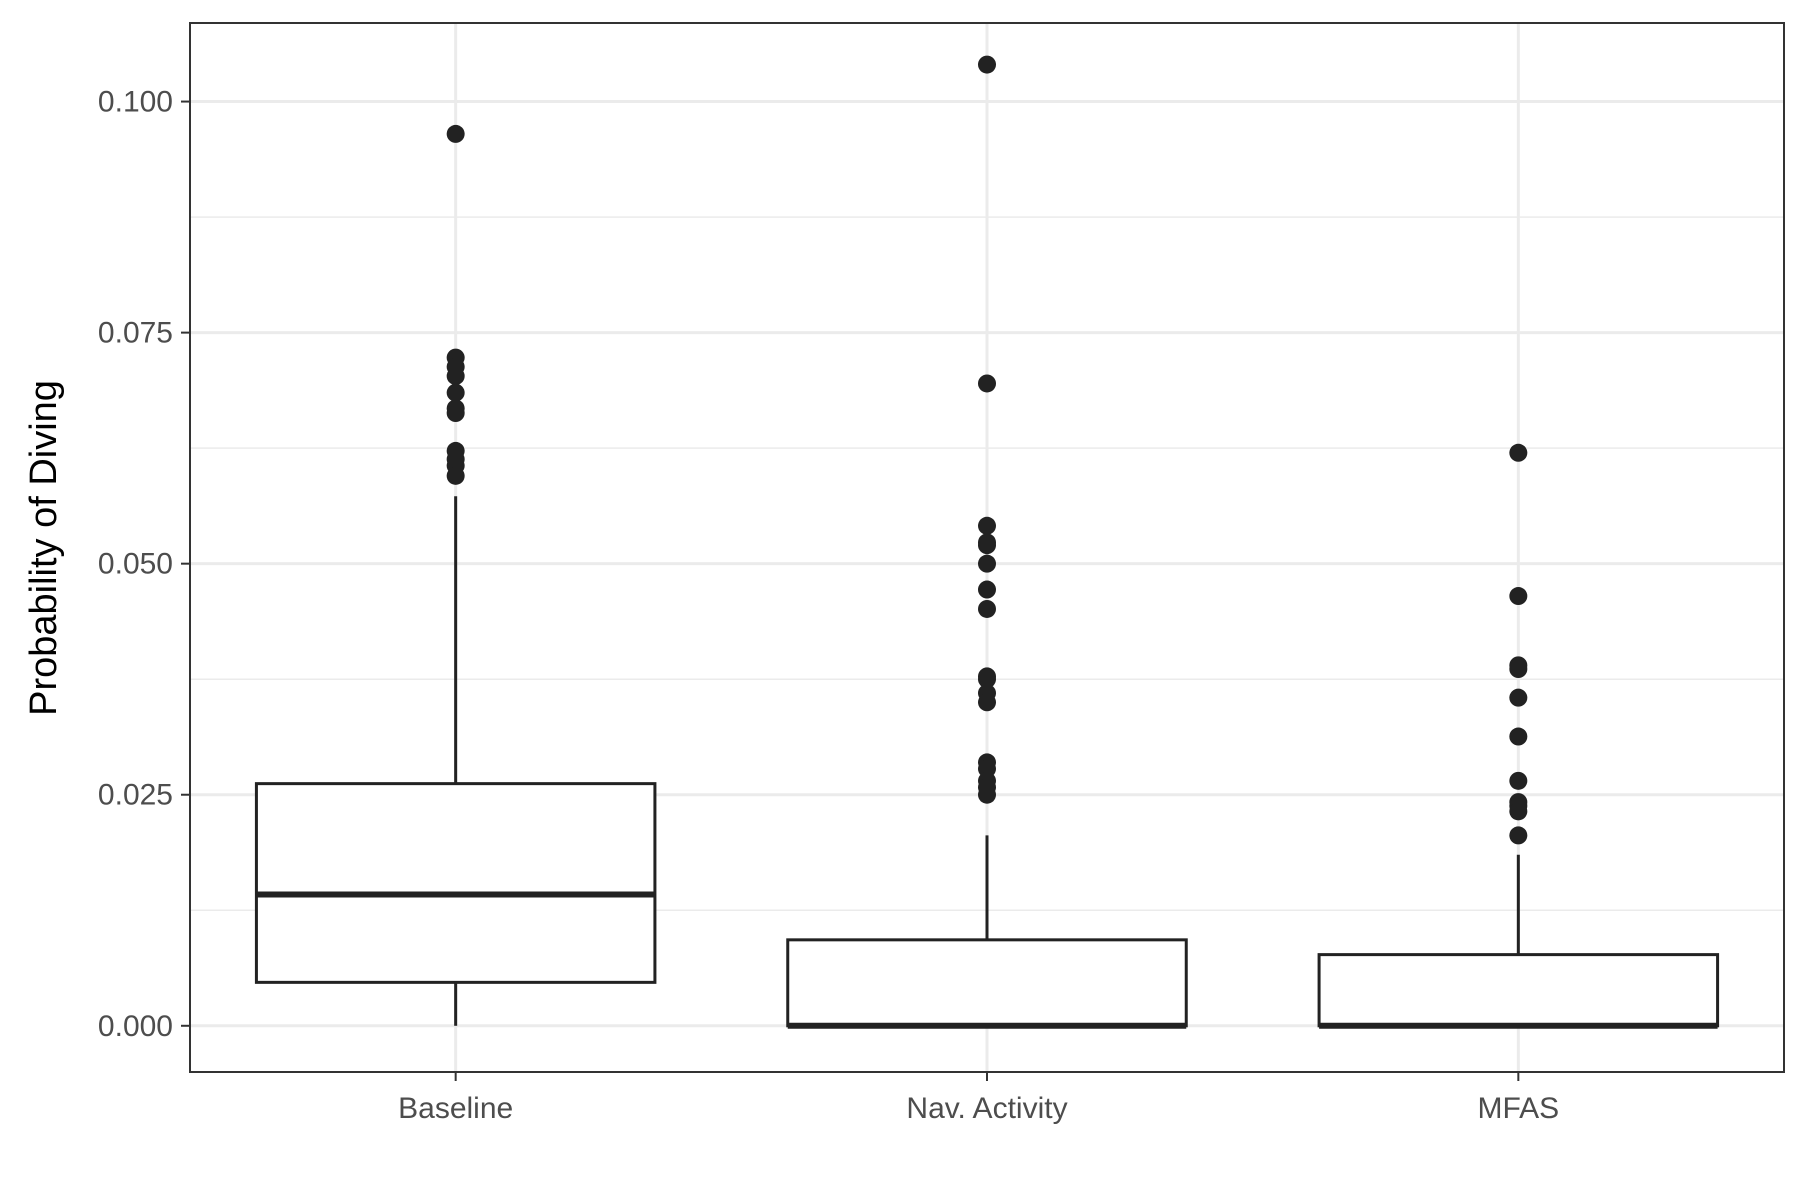  I want to click on box-group-mfas, so click(1518, 941).